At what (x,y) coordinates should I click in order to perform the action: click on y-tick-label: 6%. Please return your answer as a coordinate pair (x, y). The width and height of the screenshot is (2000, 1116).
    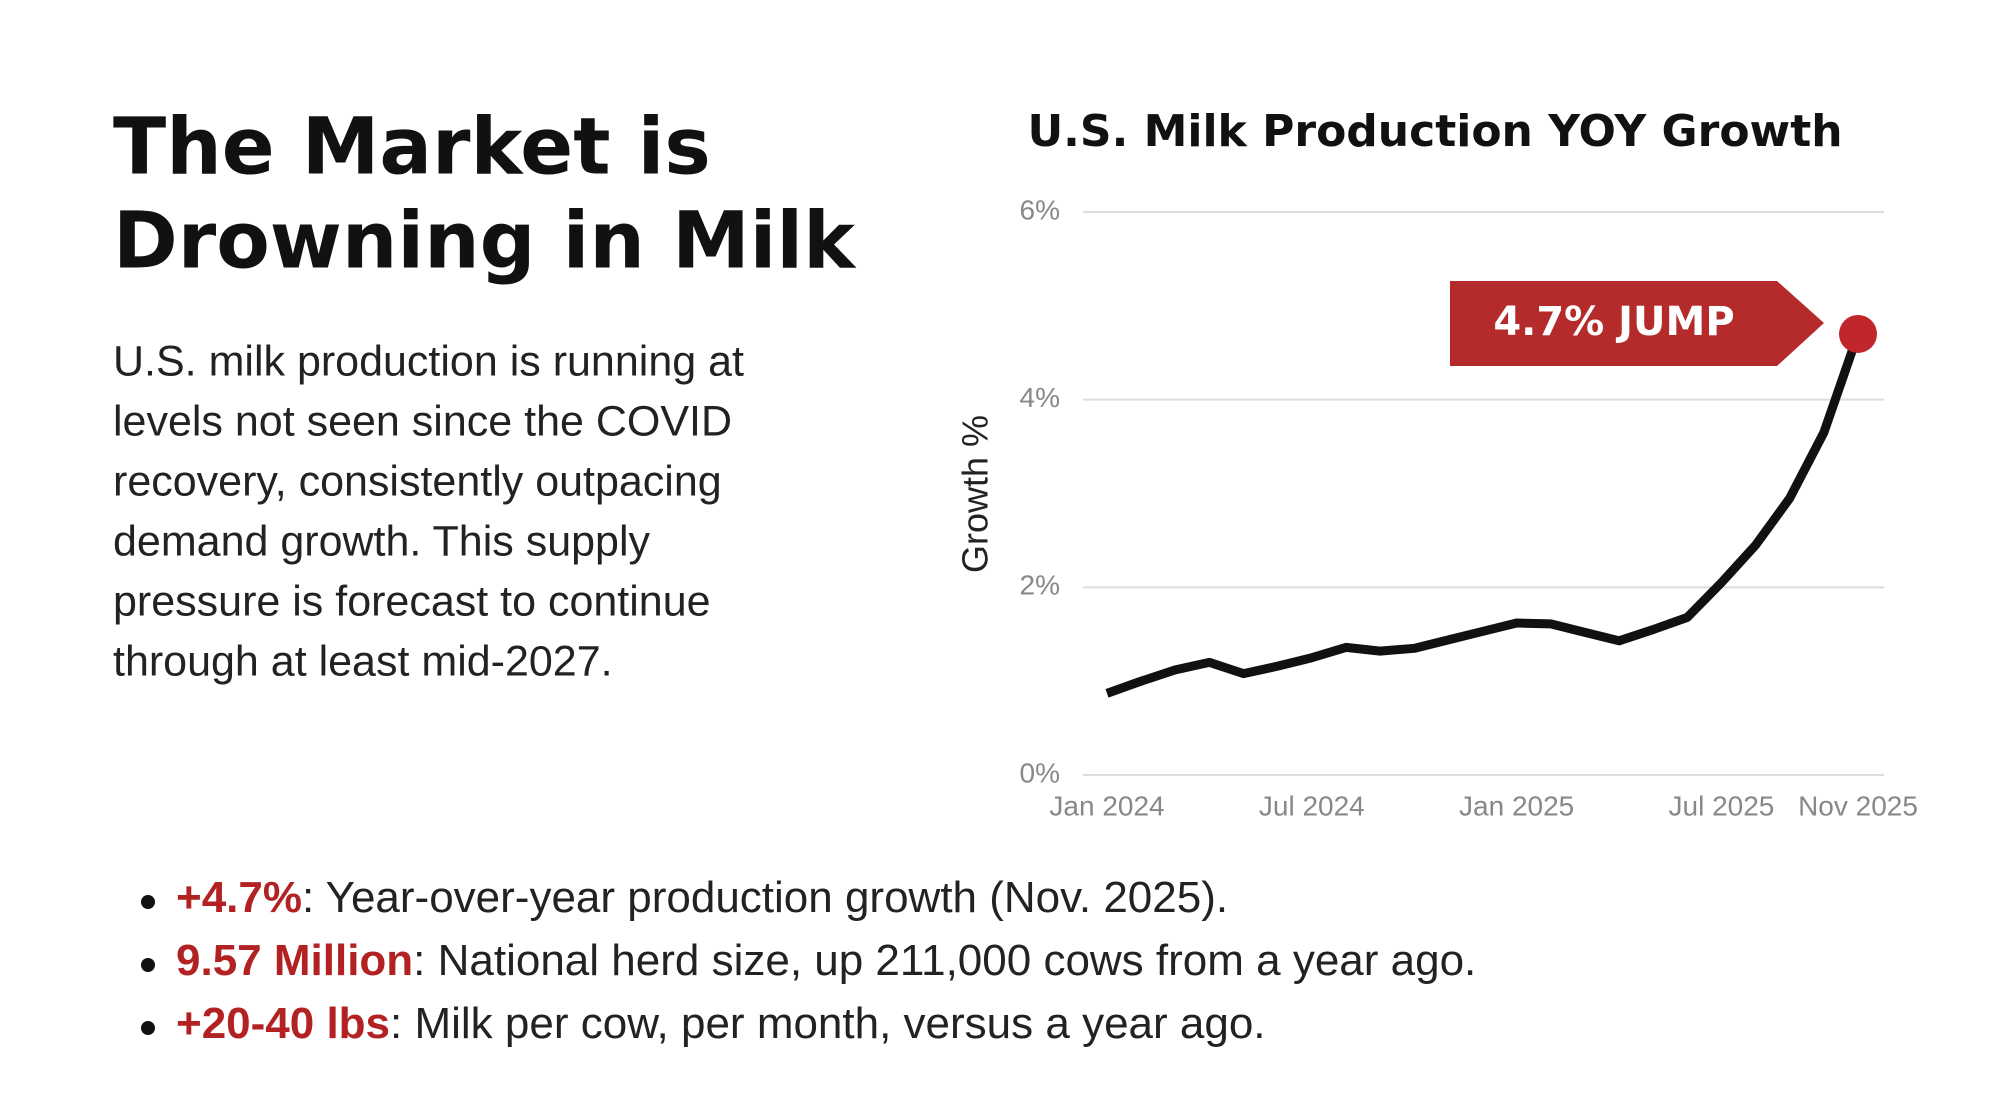
    Looking at the image, I should click on (1040, 209).